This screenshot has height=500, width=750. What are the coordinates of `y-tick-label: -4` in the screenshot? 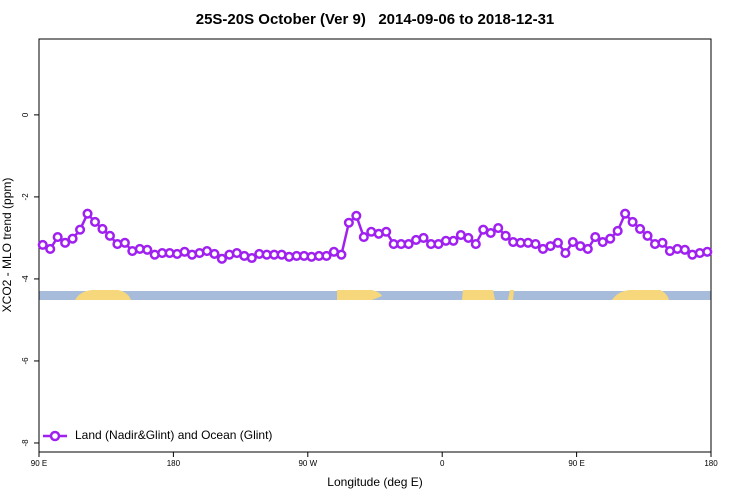 It's located at (25, 279).